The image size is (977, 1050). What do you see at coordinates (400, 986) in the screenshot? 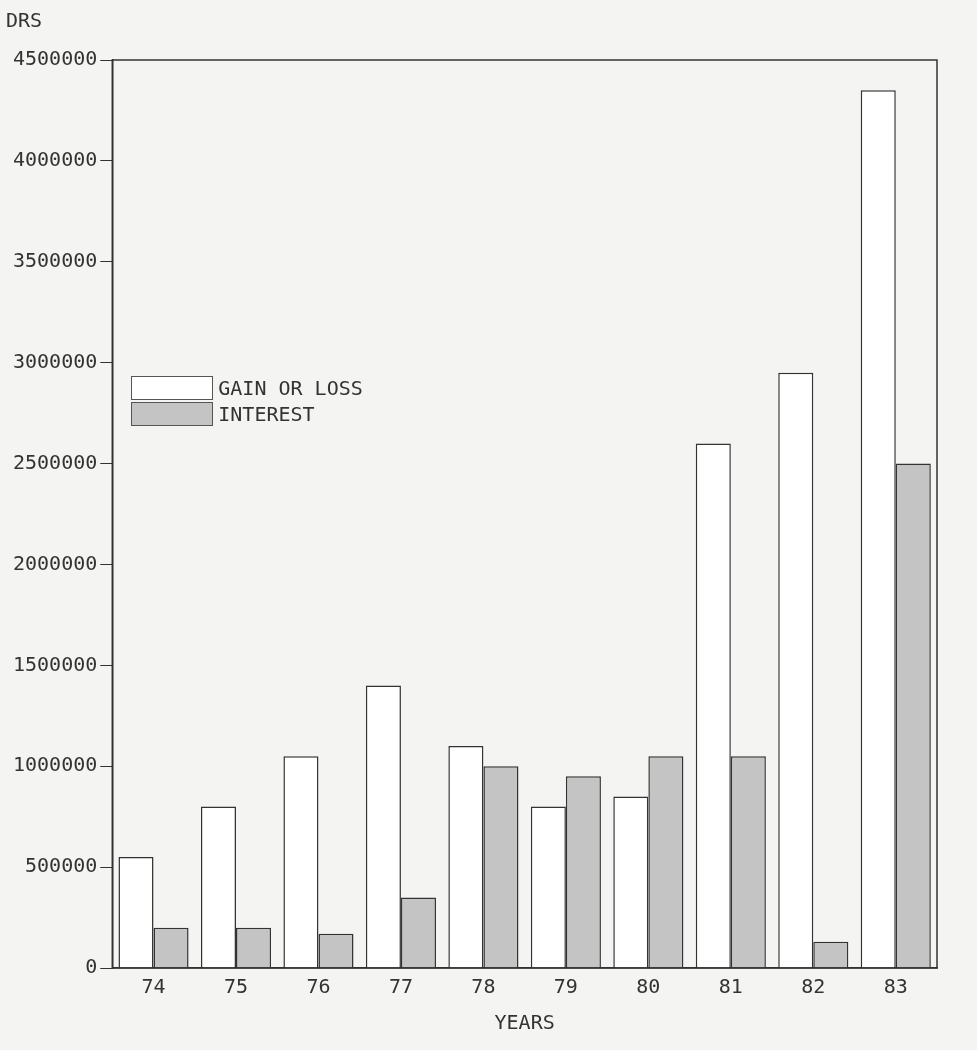
I see `x-tick-label: 77` at bounding box center [400, 986].